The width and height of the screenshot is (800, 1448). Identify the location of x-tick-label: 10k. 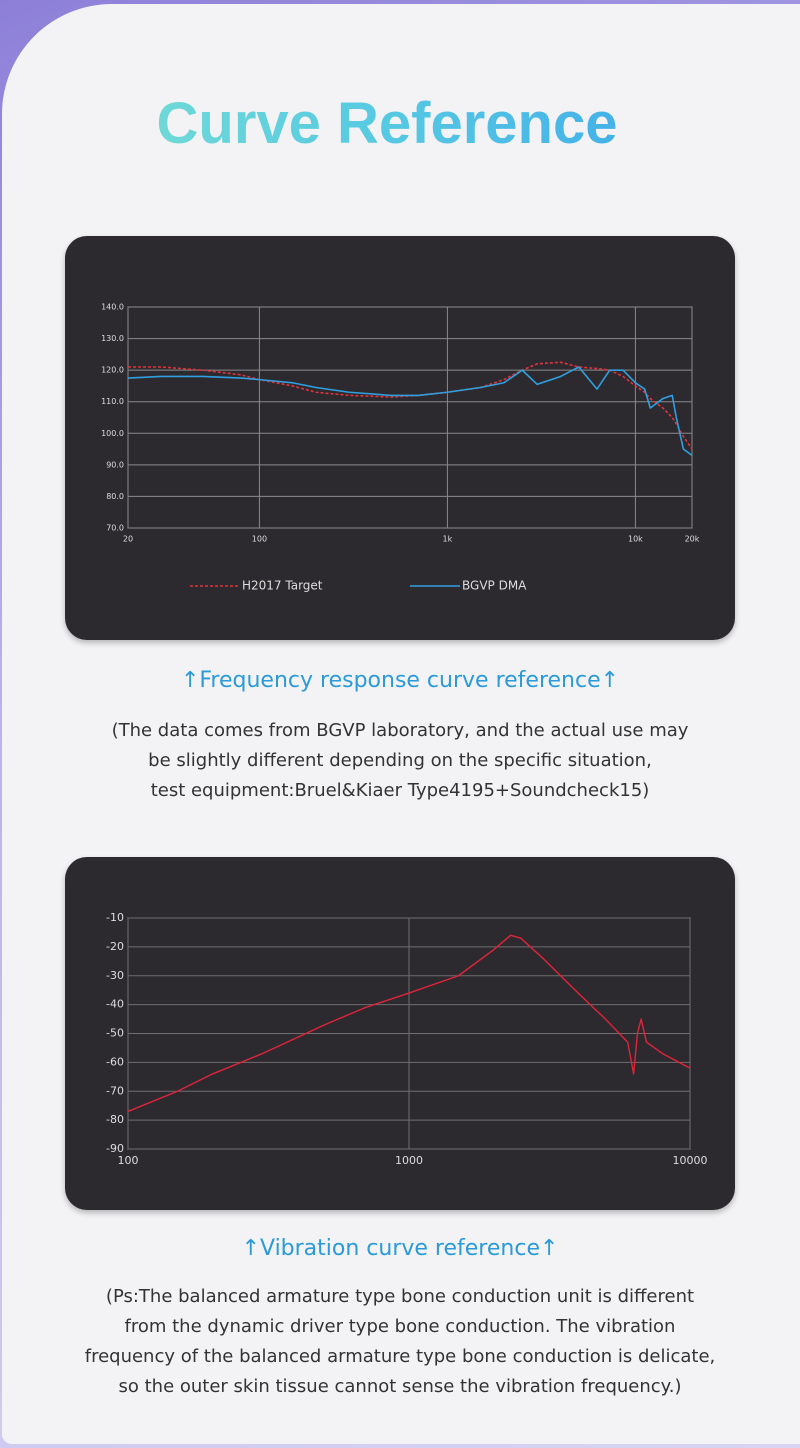
(635, 539).